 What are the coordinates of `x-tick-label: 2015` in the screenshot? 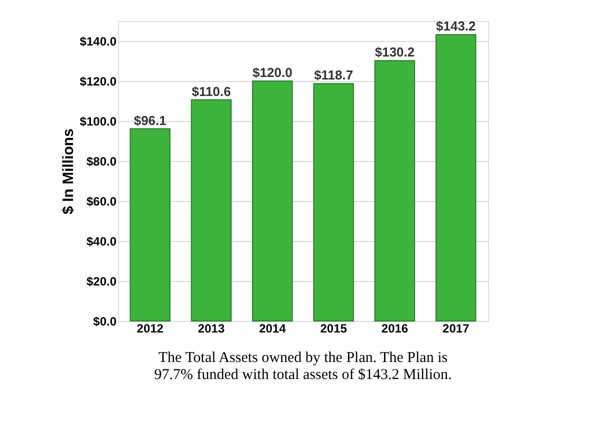 It's located at (334, 329).